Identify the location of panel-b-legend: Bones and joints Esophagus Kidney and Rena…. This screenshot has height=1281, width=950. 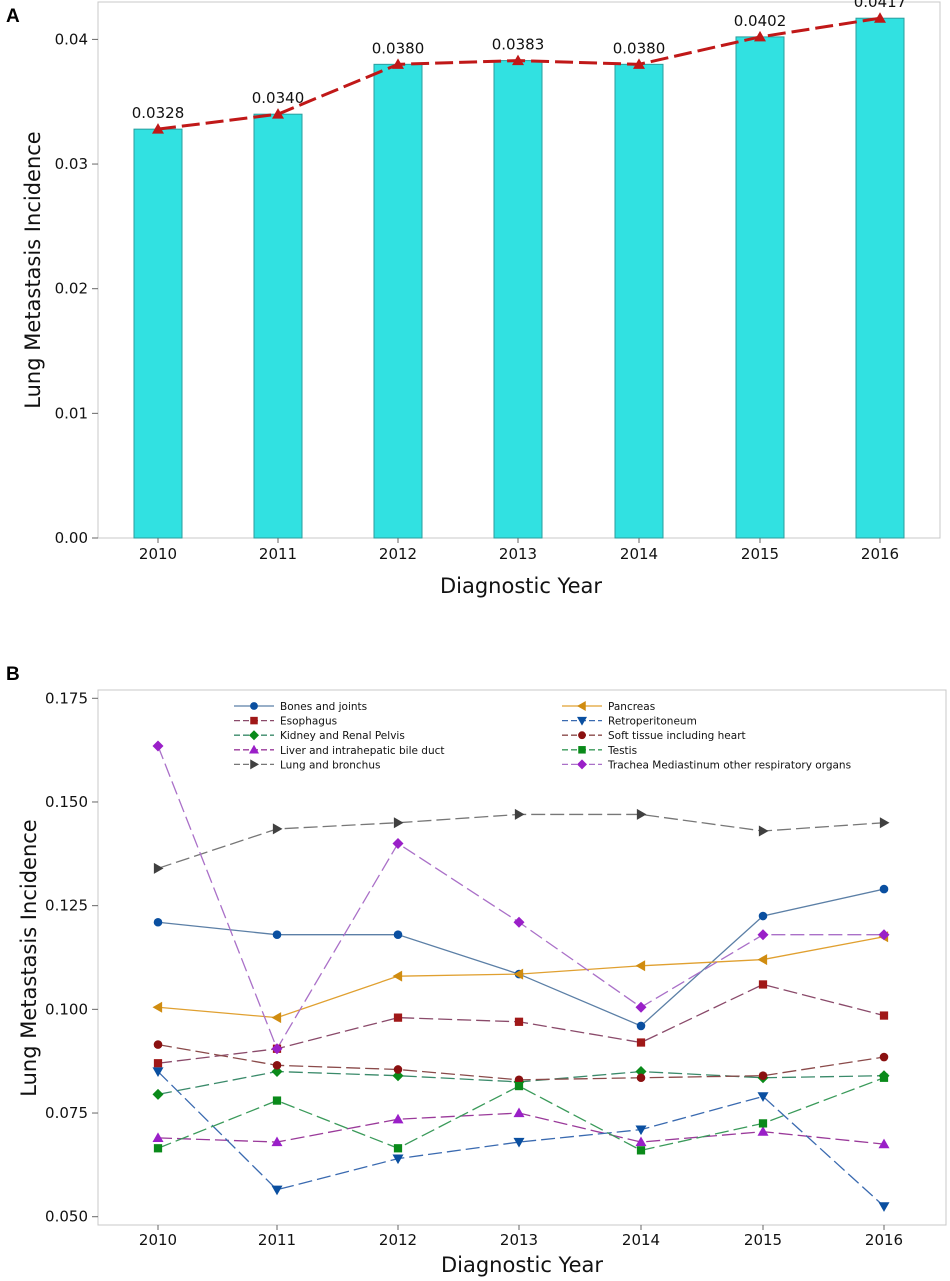
(542, 736).